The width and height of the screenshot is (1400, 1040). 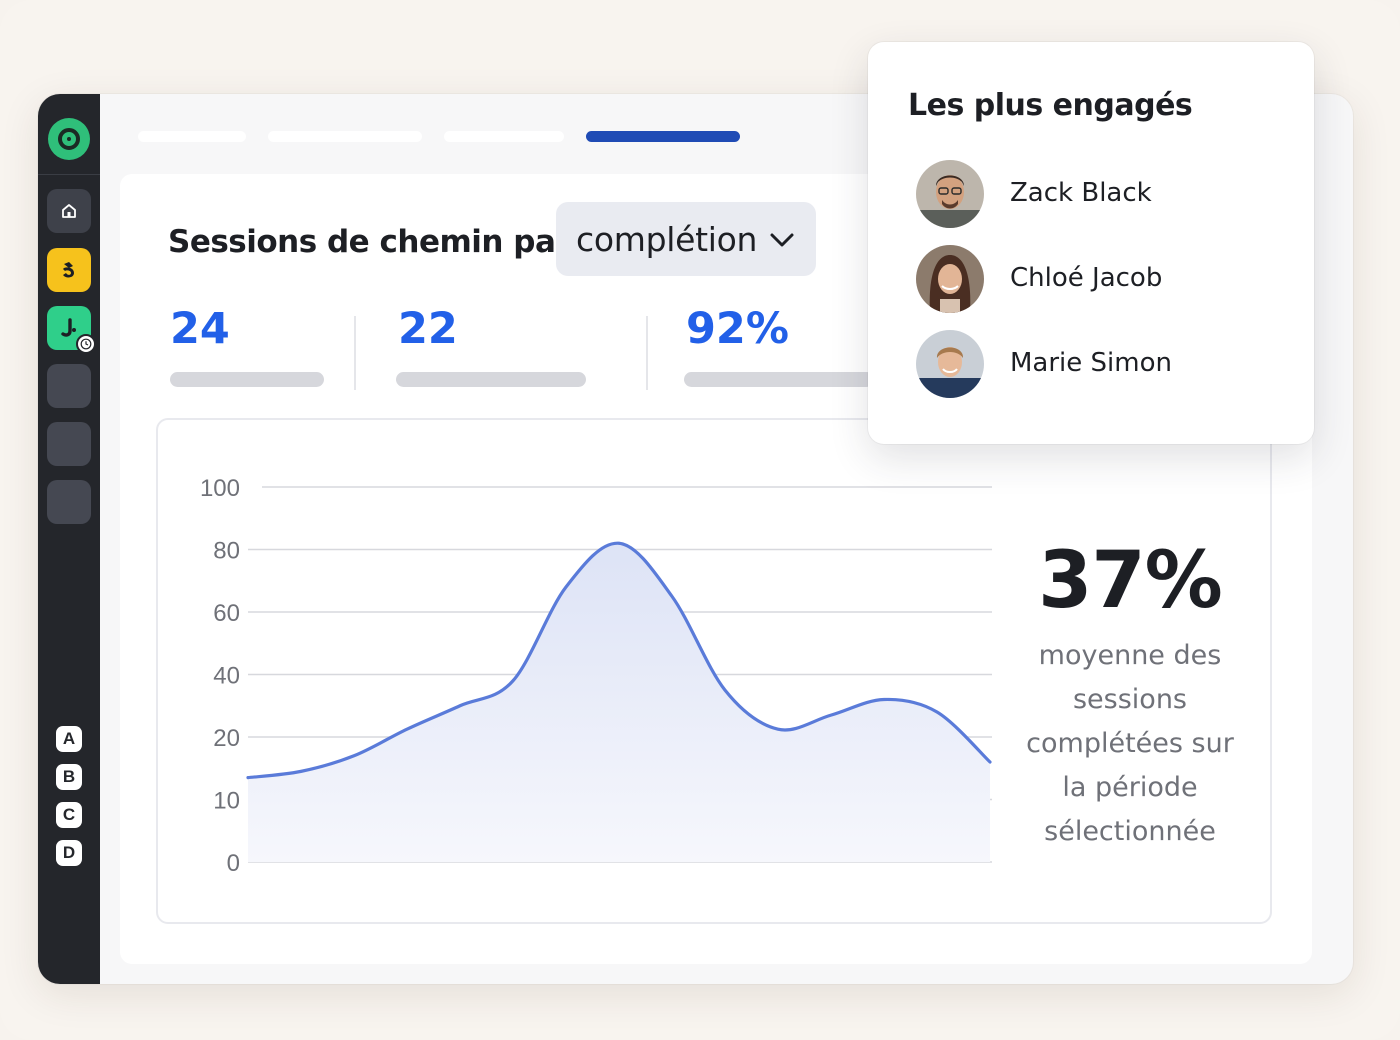 What do you see at coordinates (1081, 193) in the screenshot?
I see `person-name: Zack Black` at bounding box center [1081, 193].